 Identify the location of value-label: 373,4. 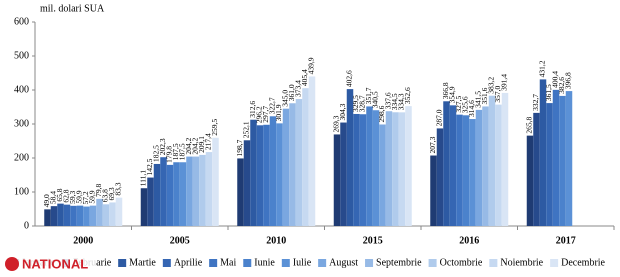
(298, 88).